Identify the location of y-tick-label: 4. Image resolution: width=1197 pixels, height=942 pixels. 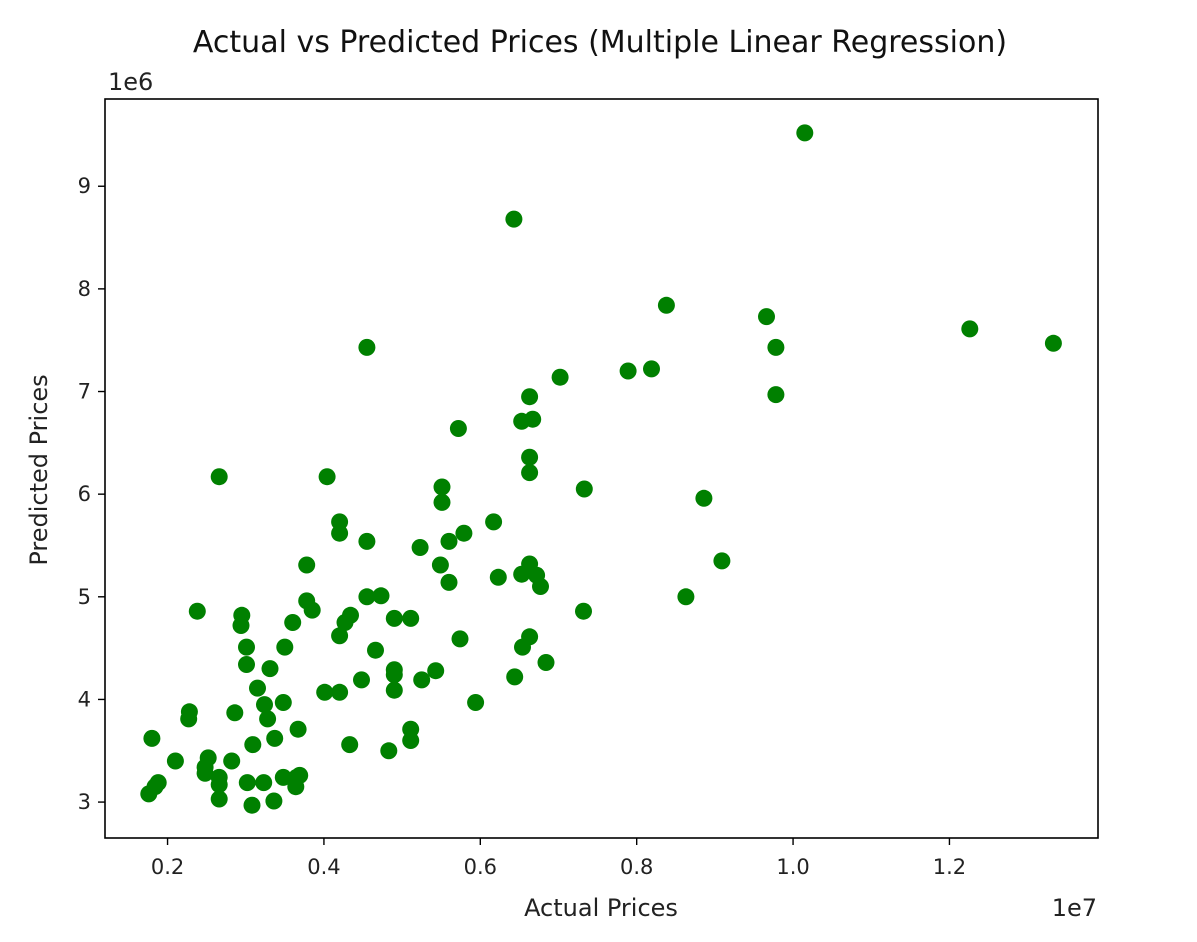
(84, 699).